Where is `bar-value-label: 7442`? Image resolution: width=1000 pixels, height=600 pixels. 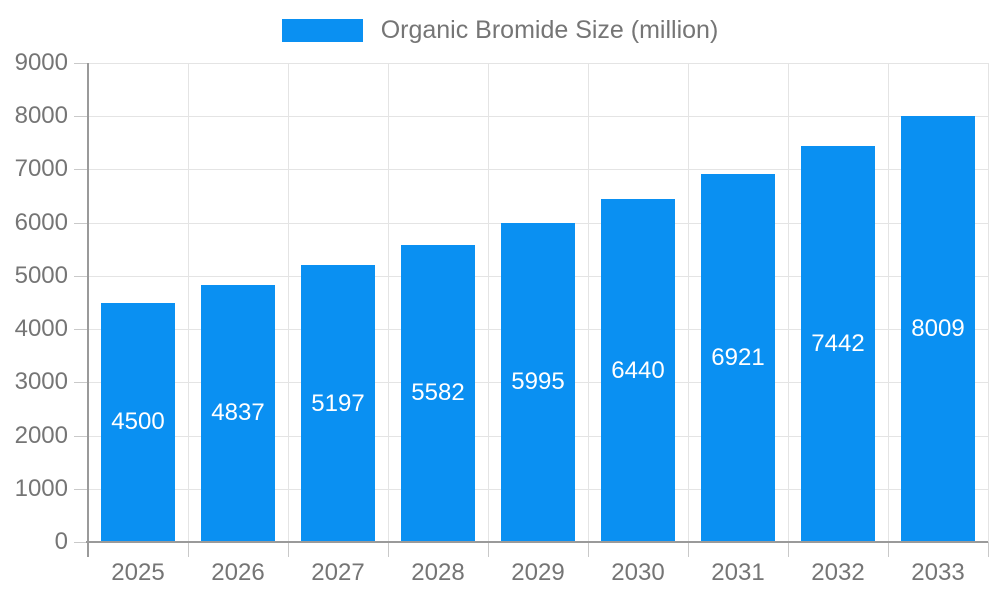
bar-value-label: 7442 is located at coordinates (838, 343).